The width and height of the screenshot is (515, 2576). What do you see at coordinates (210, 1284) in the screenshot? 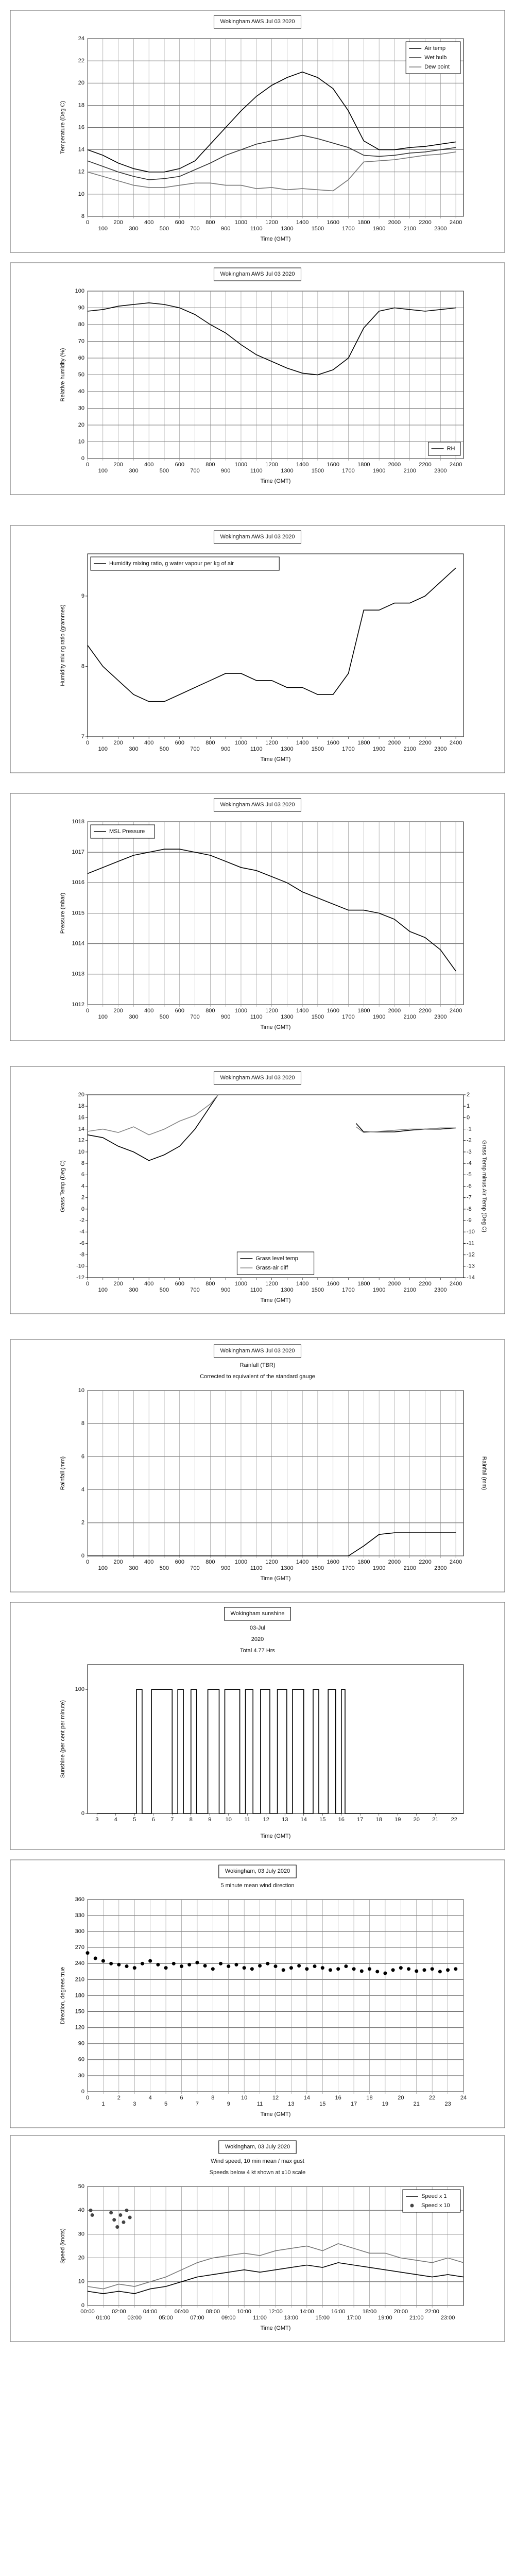
I see `x-tick-label: 800` at bounding box center [210, 1284].